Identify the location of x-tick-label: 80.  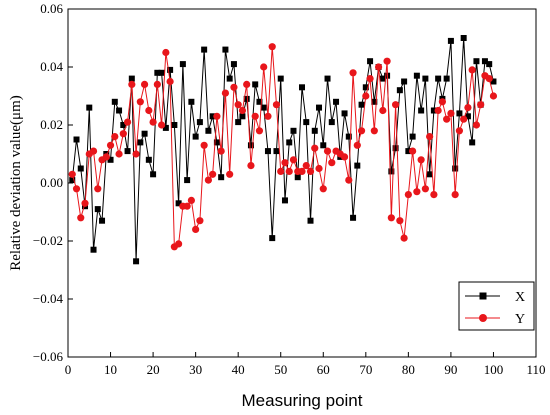
(408, 369).